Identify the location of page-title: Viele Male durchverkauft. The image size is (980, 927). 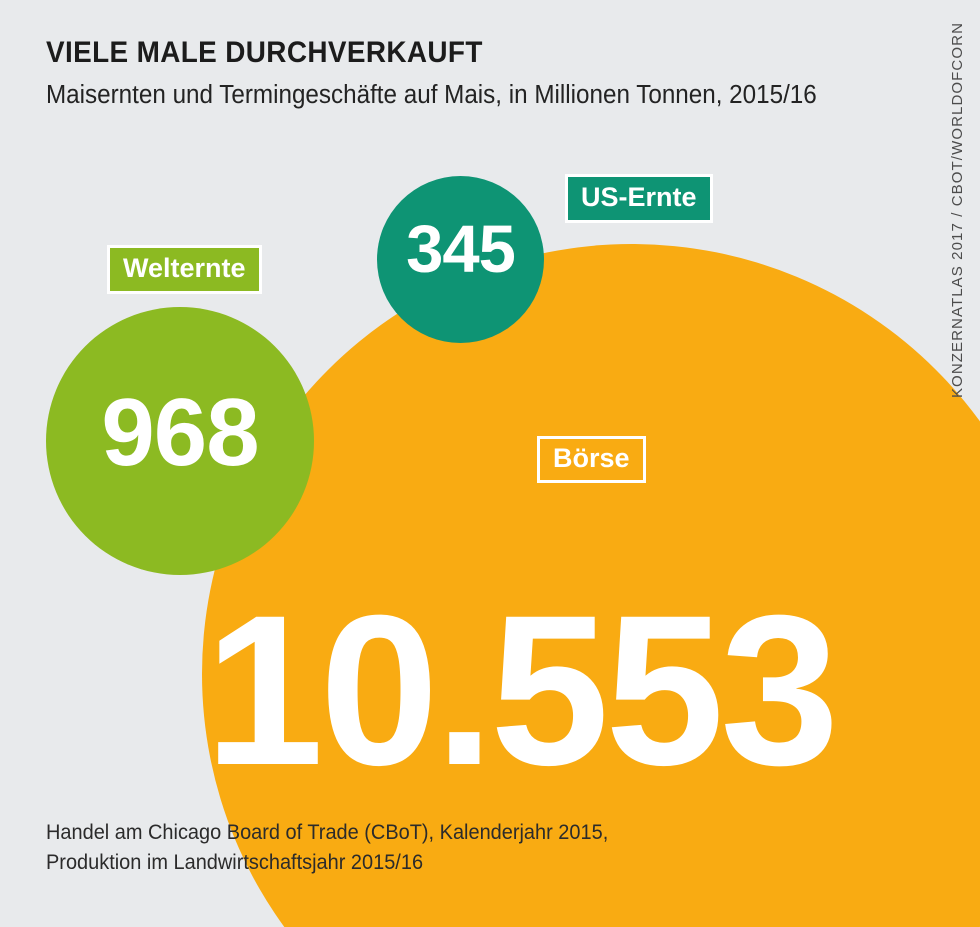
(264, 52).